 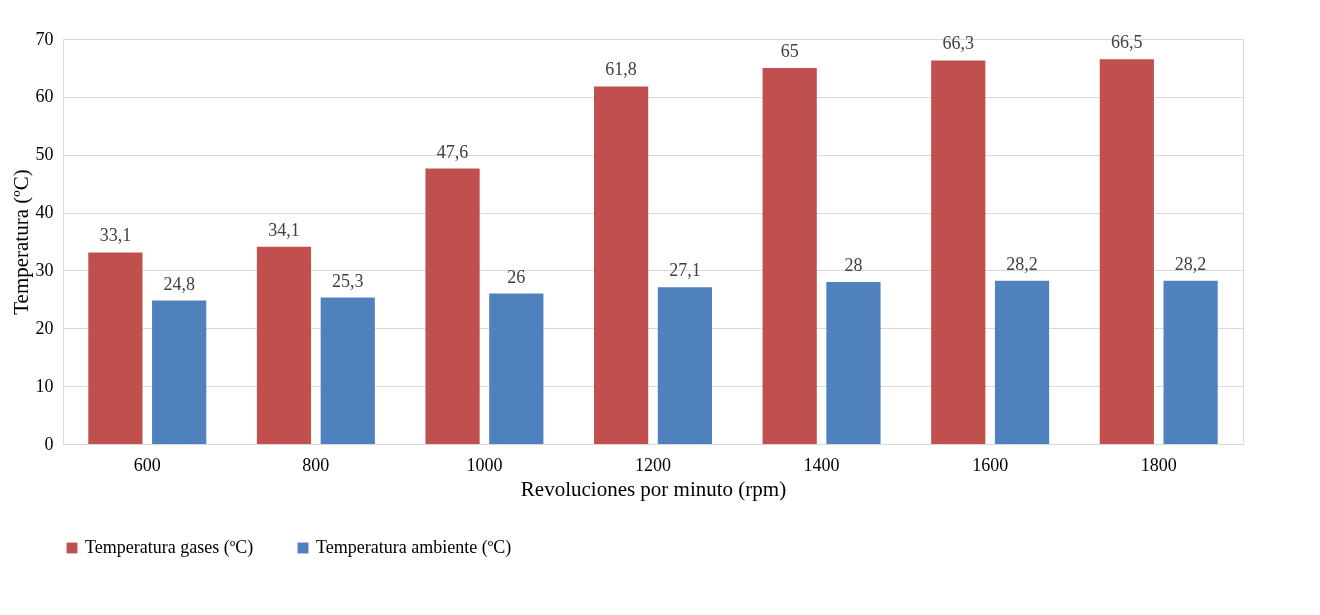 What do you see at coordinates (452, 151) in the screenshot?
I see `data-label: 47,6` at bounding box center [452, 151].